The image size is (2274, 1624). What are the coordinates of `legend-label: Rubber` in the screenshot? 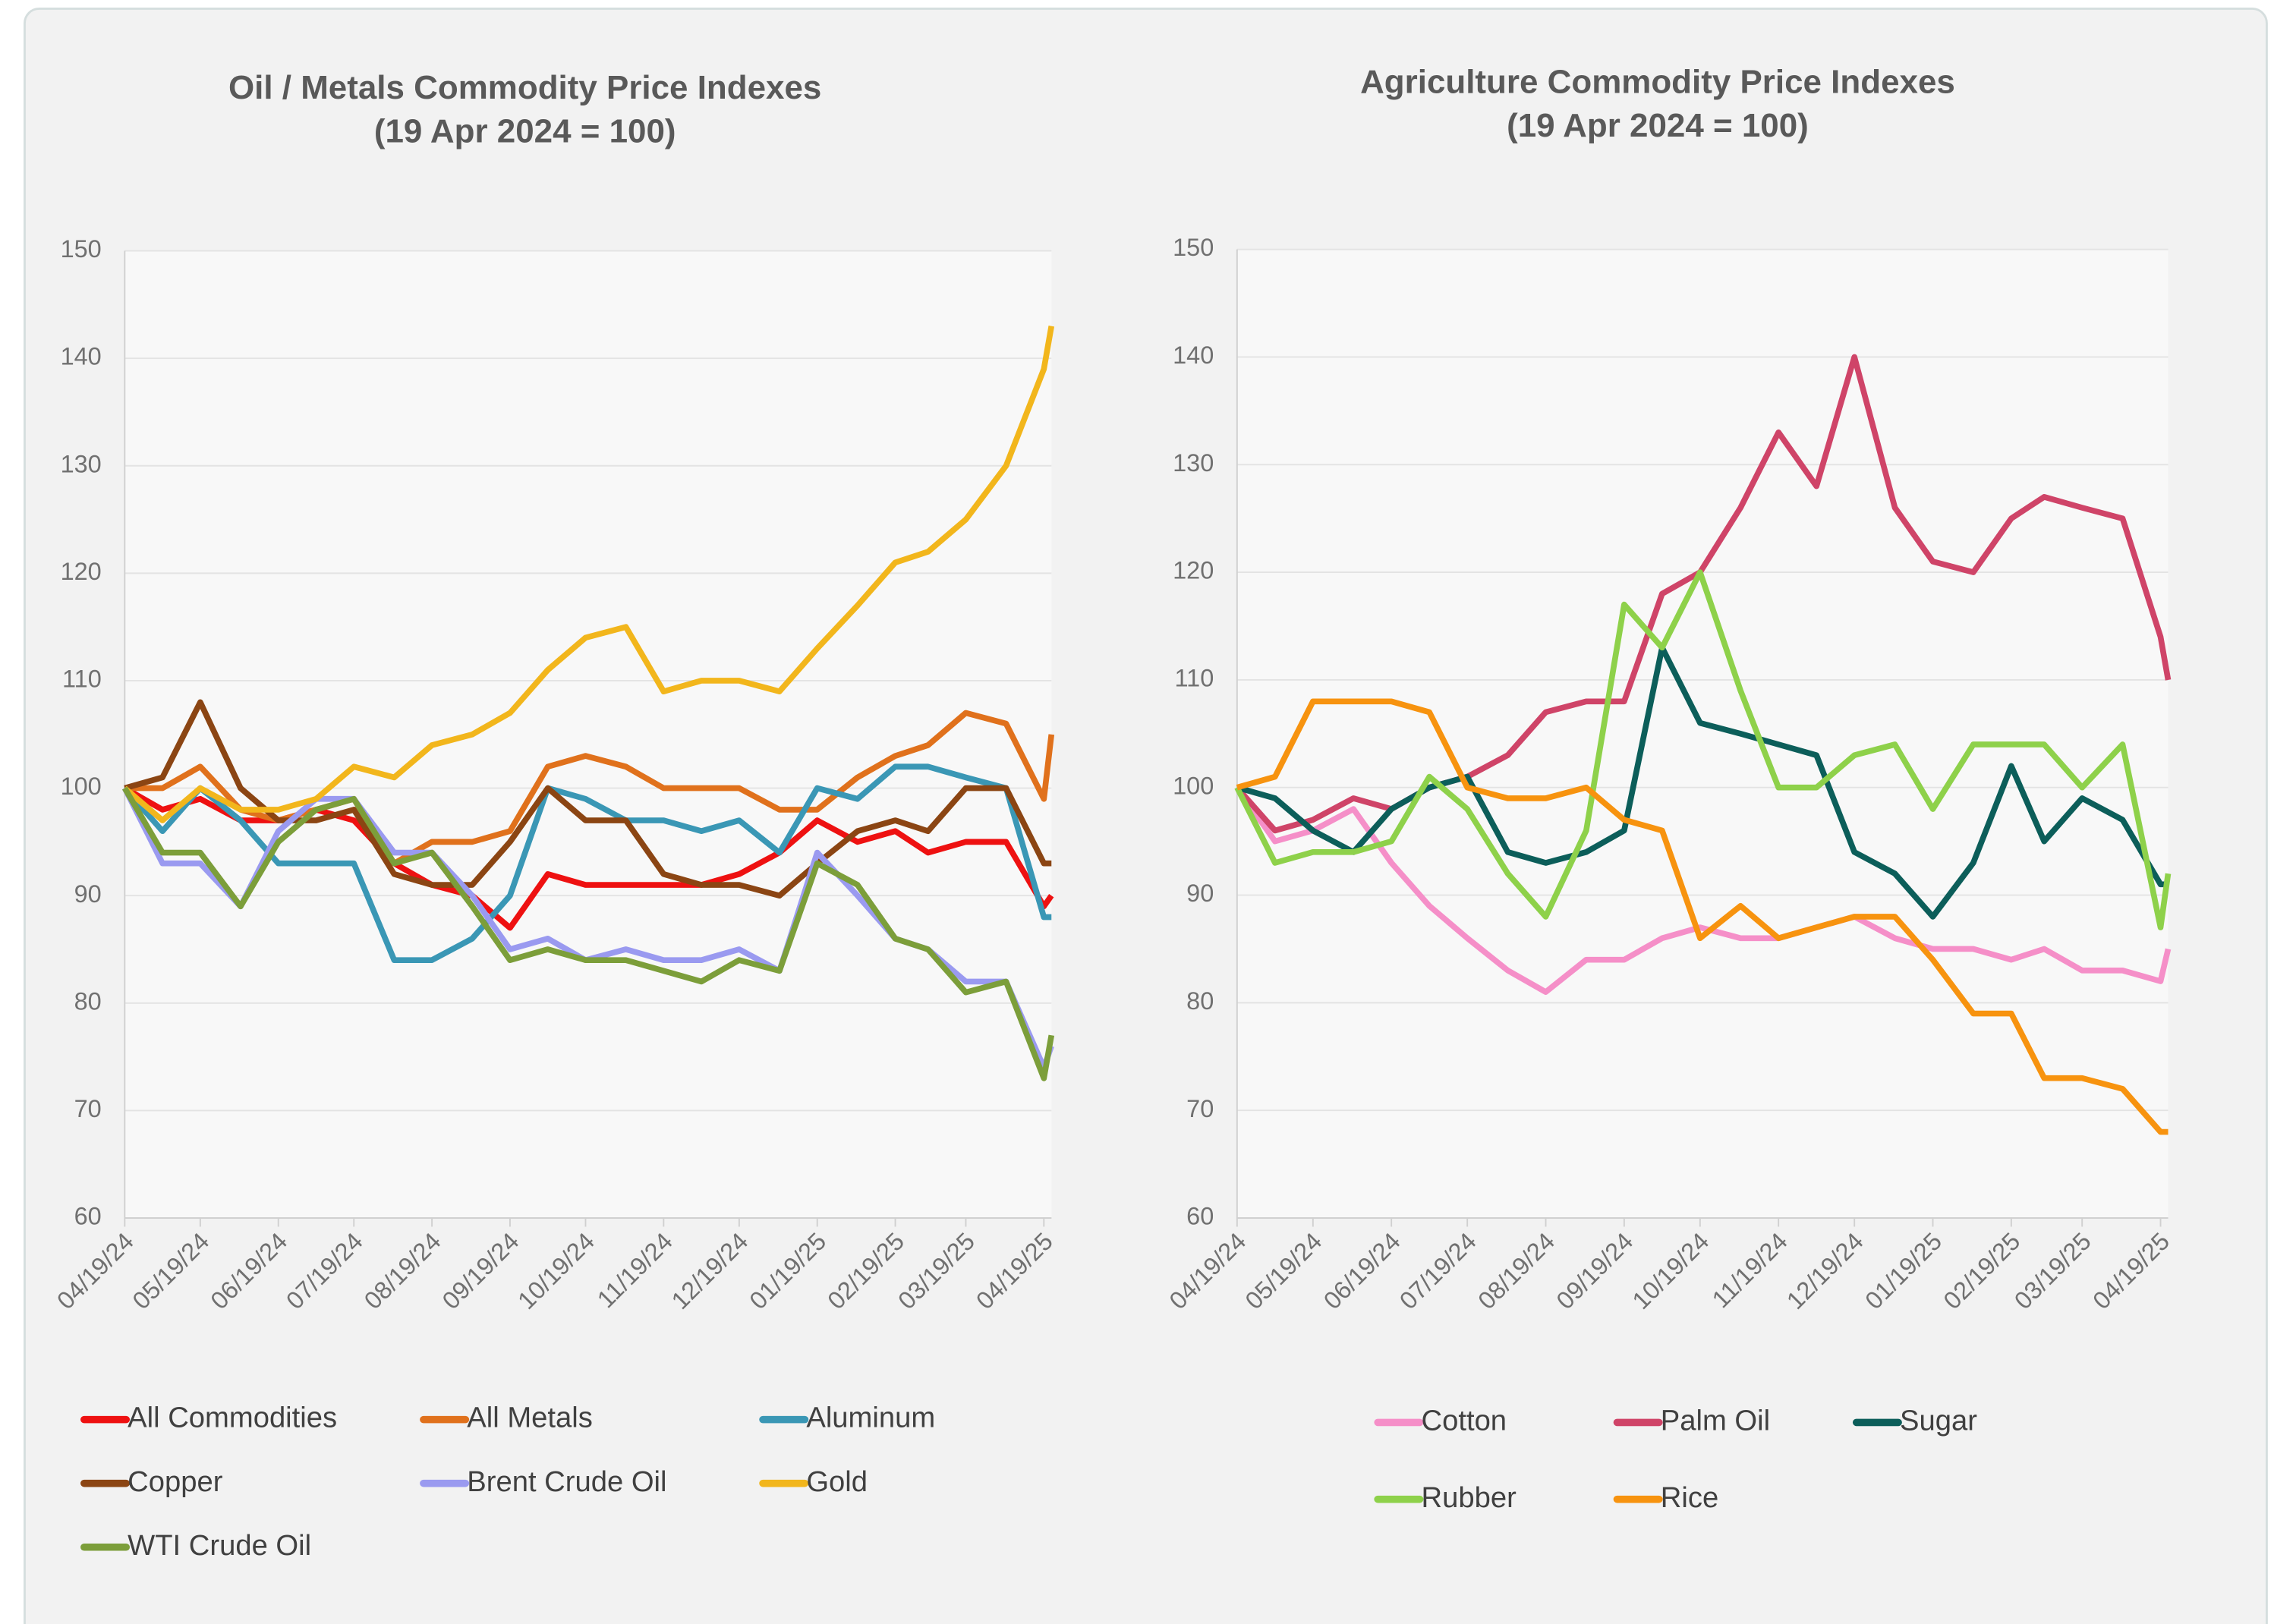 It's located at (1469, 1497).